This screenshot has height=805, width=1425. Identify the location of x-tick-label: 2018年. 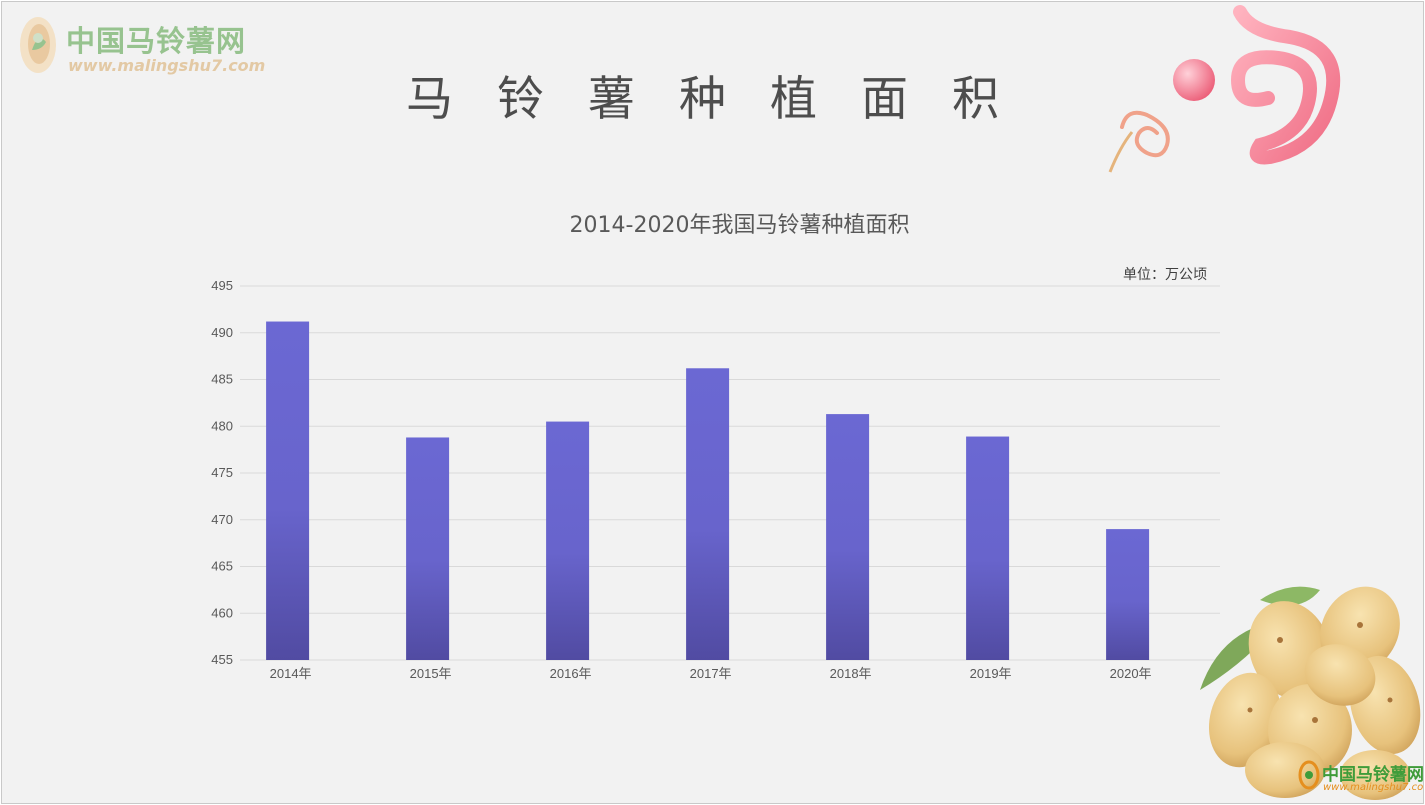
(851, 673).